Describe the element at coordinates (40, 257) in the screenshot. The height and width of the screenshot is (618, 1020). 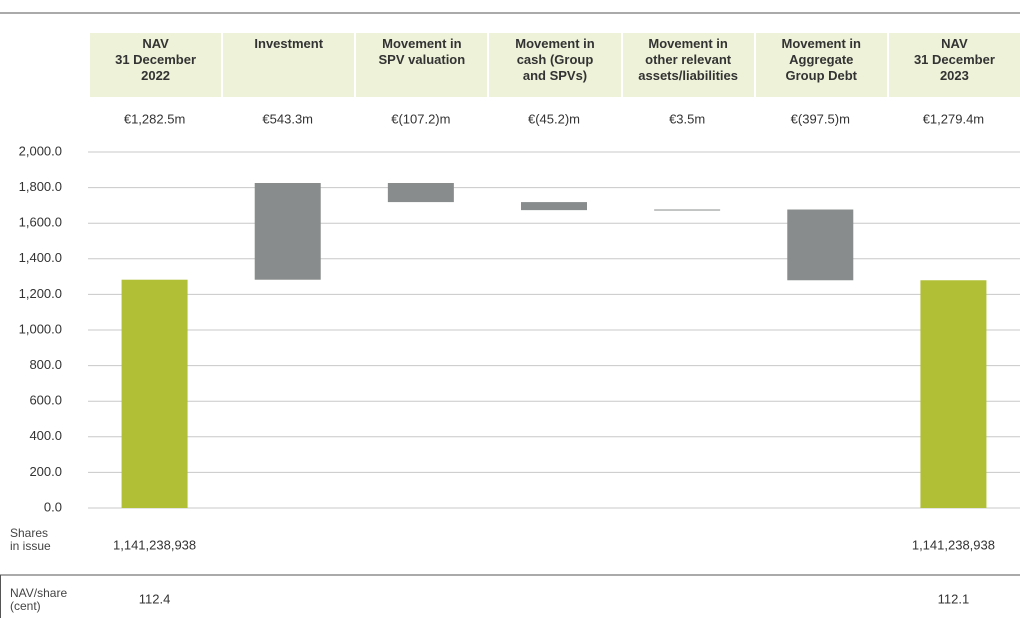
I see `y-tick-label: 1,400.0` at that location.